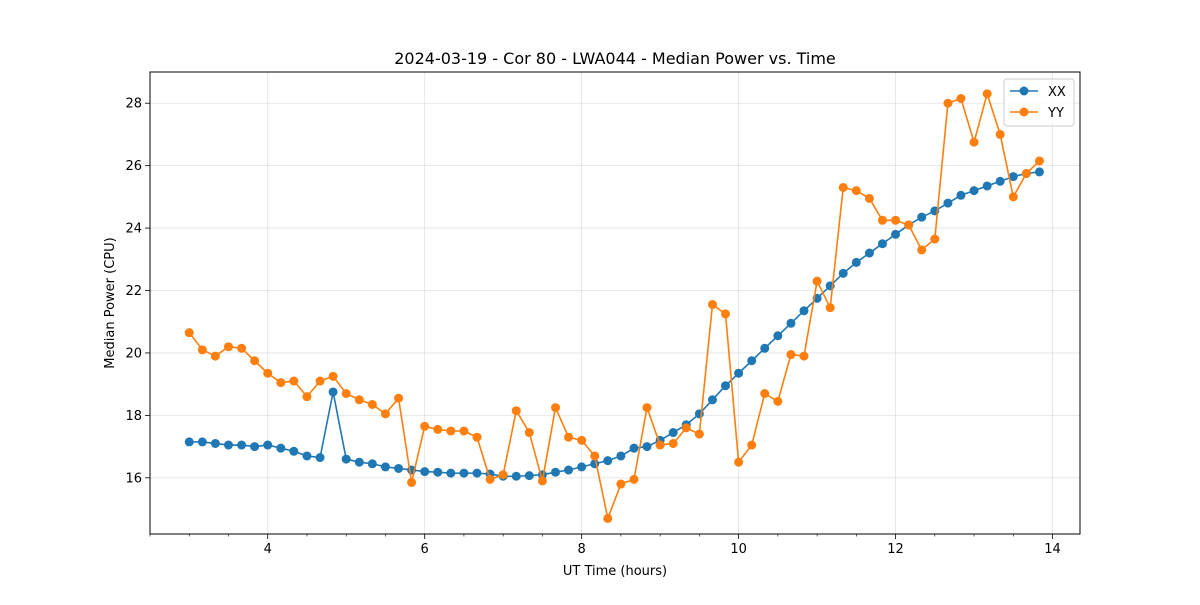  I want to click on y-tick-label: 16, so click(133, 478).